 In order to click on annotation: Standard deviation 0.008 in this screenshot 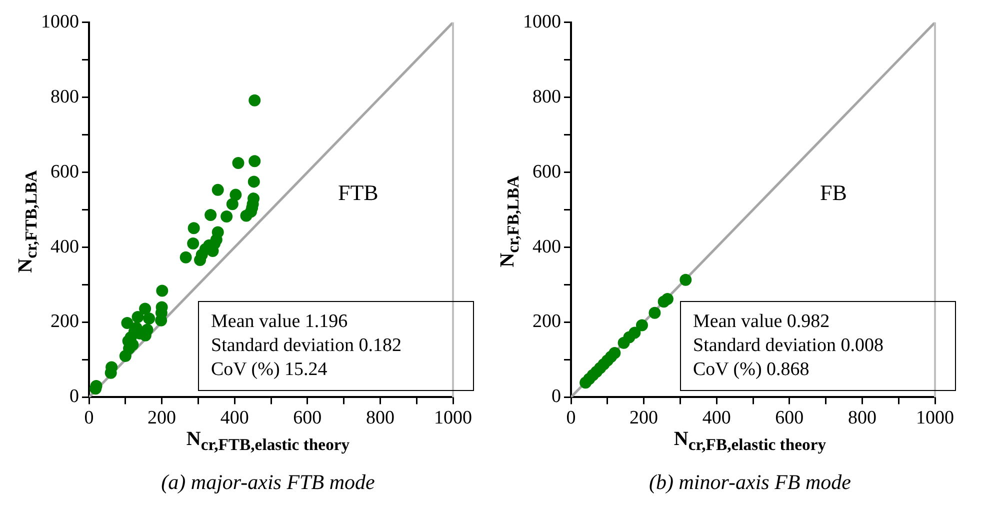, I will do `click(788, 346)`.